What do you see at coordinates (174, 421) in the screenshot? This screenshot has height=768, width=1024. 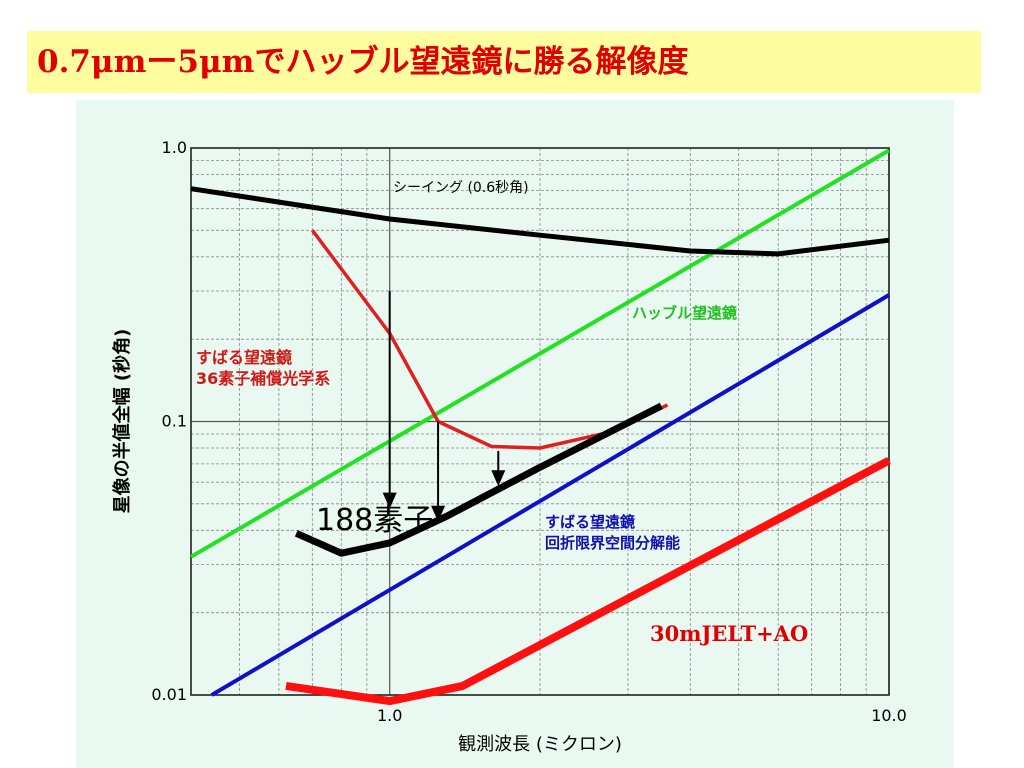 I see `y-tick-label: 0.1` at bounding box center [174, 421].